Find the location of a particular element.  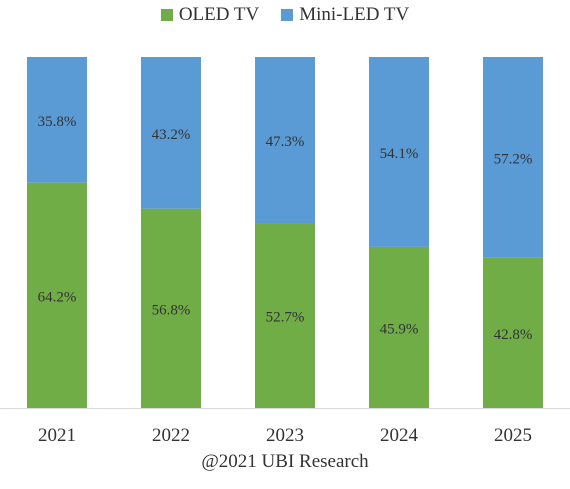

data-label-oled-2022: 56.8% is located at coordinates (171, 310).